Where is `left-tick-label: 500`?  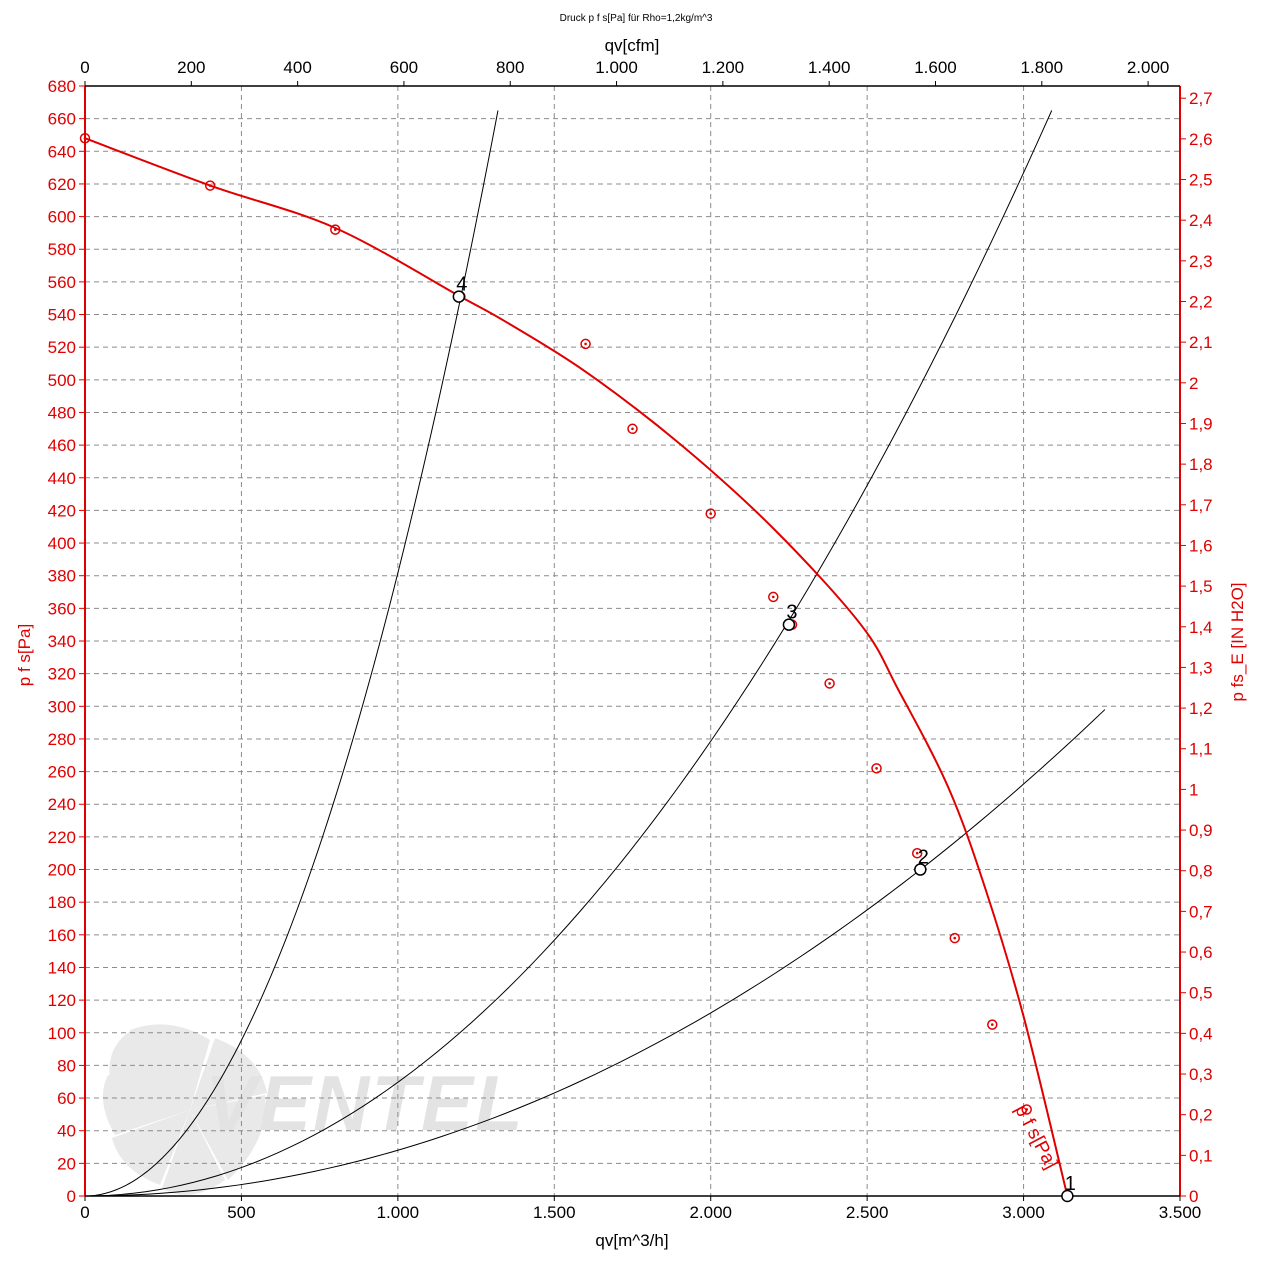
left-tick-label: 500 is located at coordinates (62, 380).